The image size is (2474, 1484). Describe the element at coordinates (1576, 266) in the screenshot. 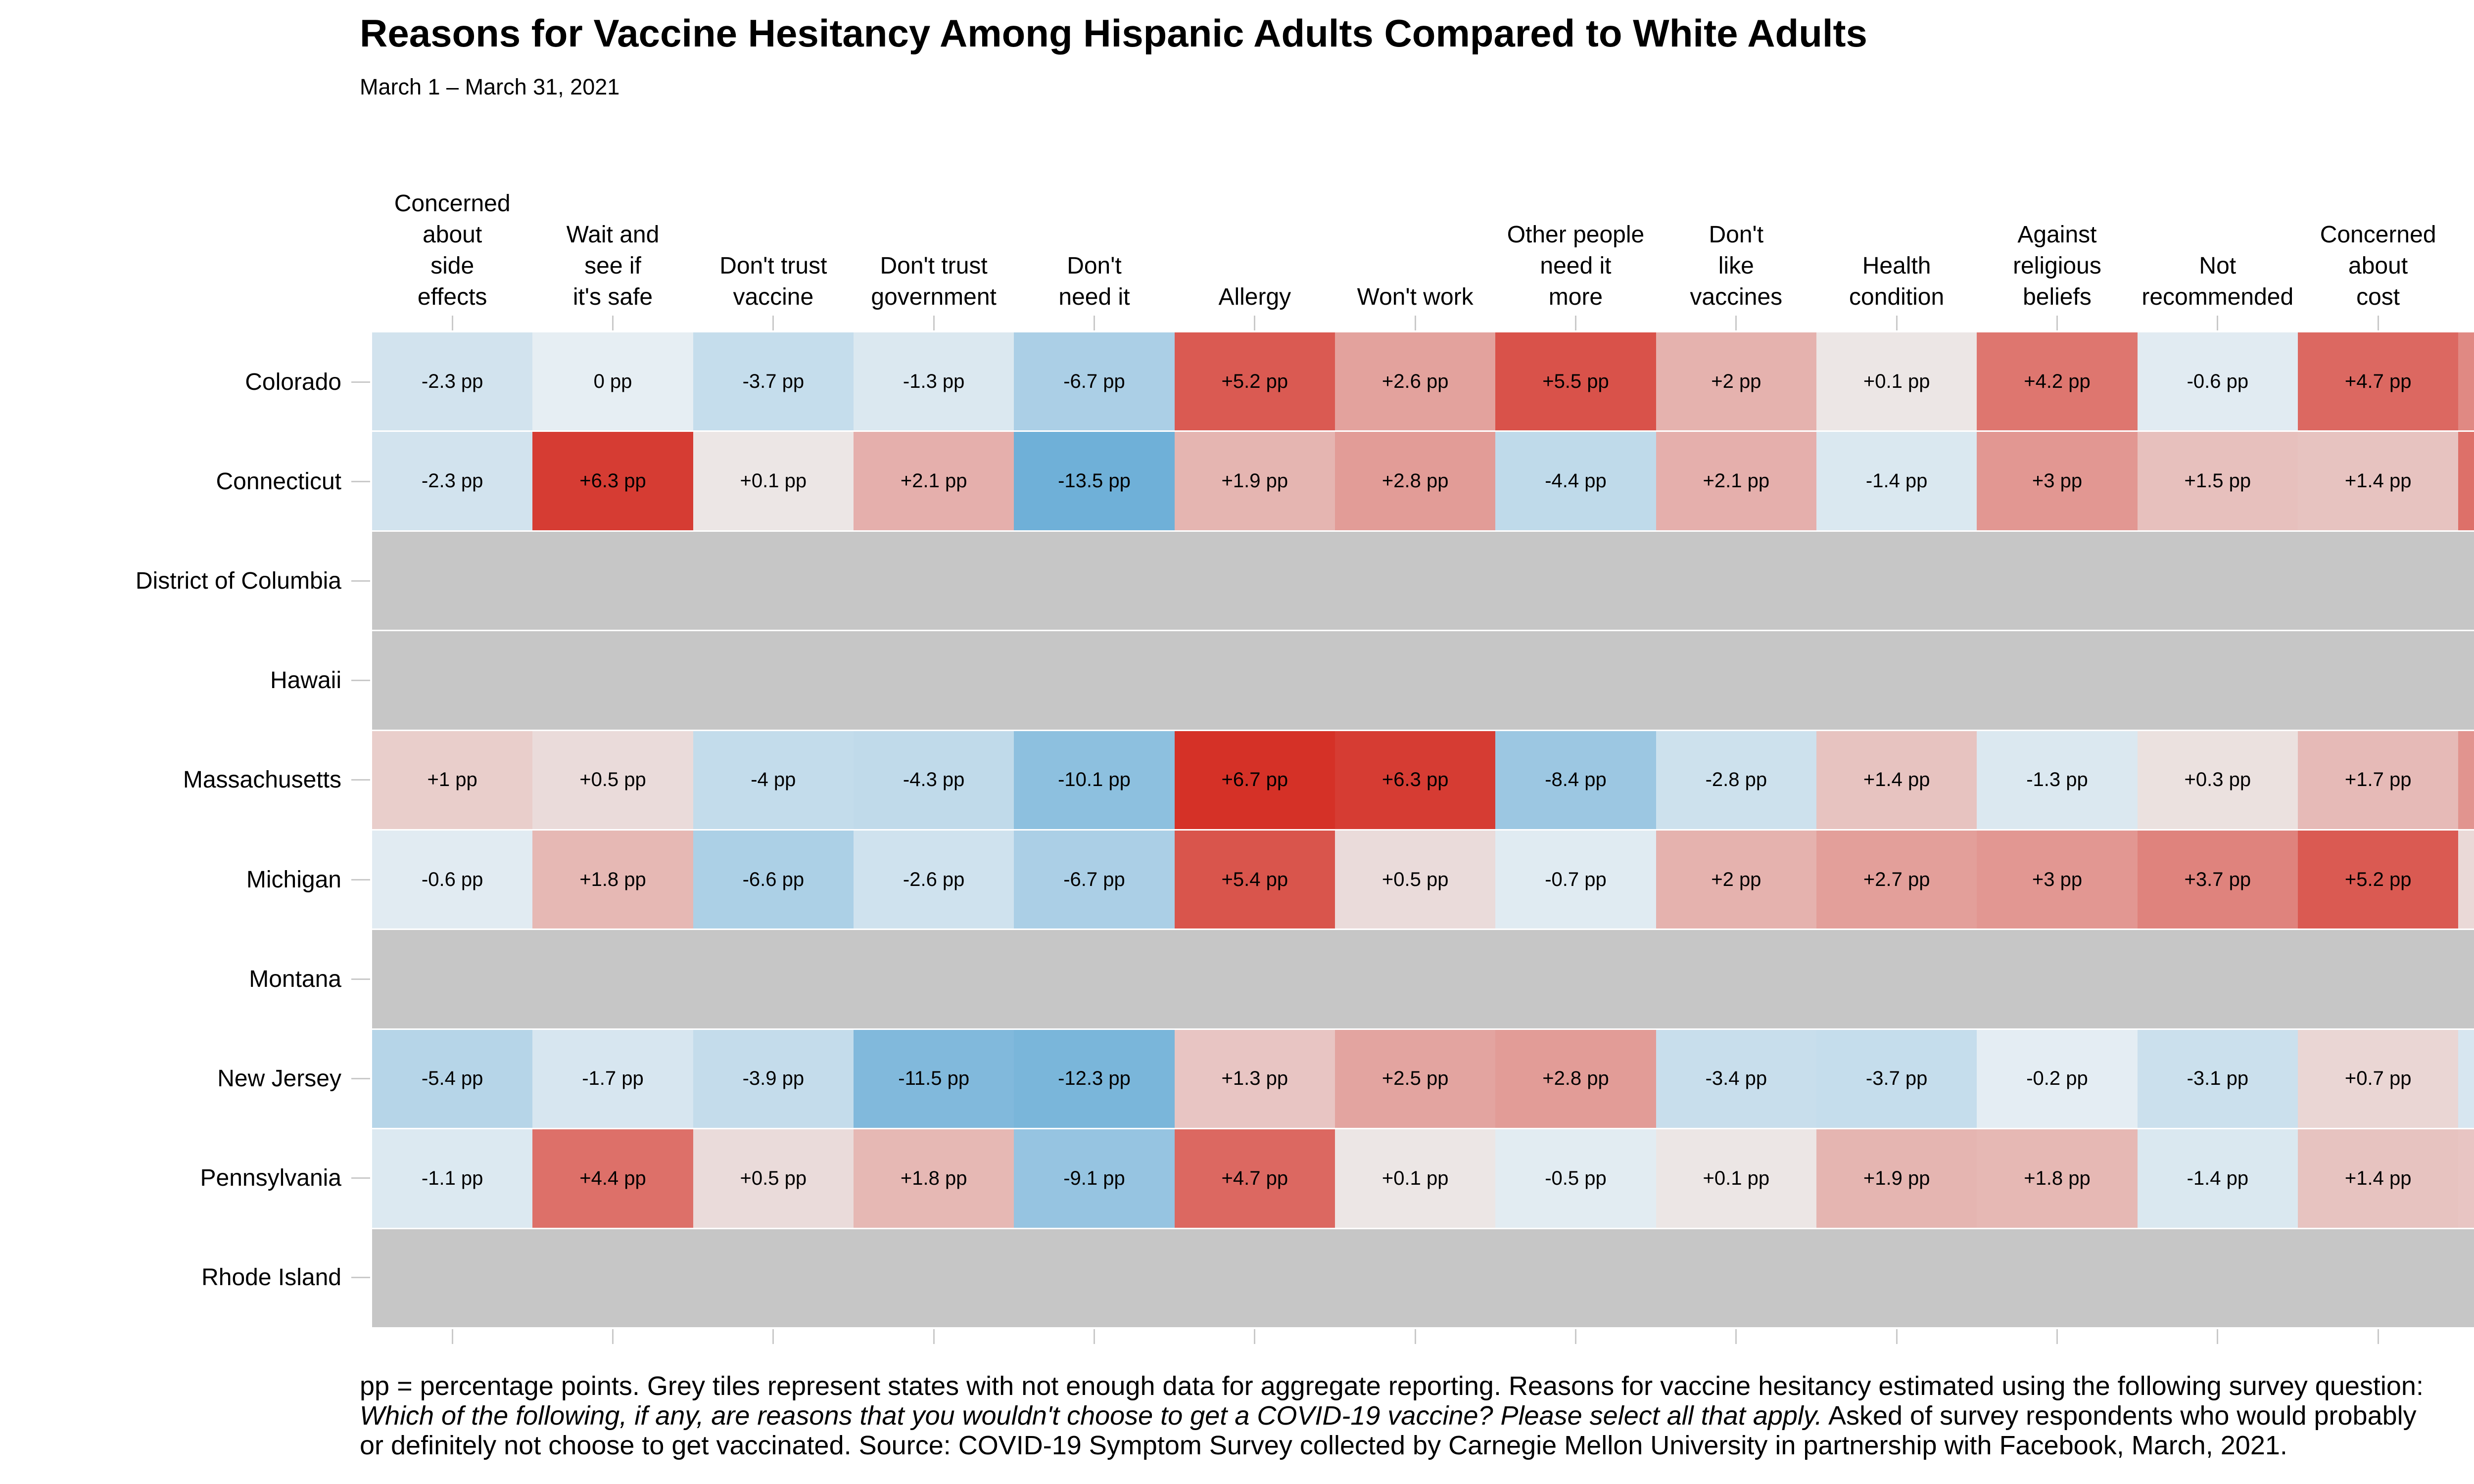

I see `column-header-label: Other people need it more` at that location.